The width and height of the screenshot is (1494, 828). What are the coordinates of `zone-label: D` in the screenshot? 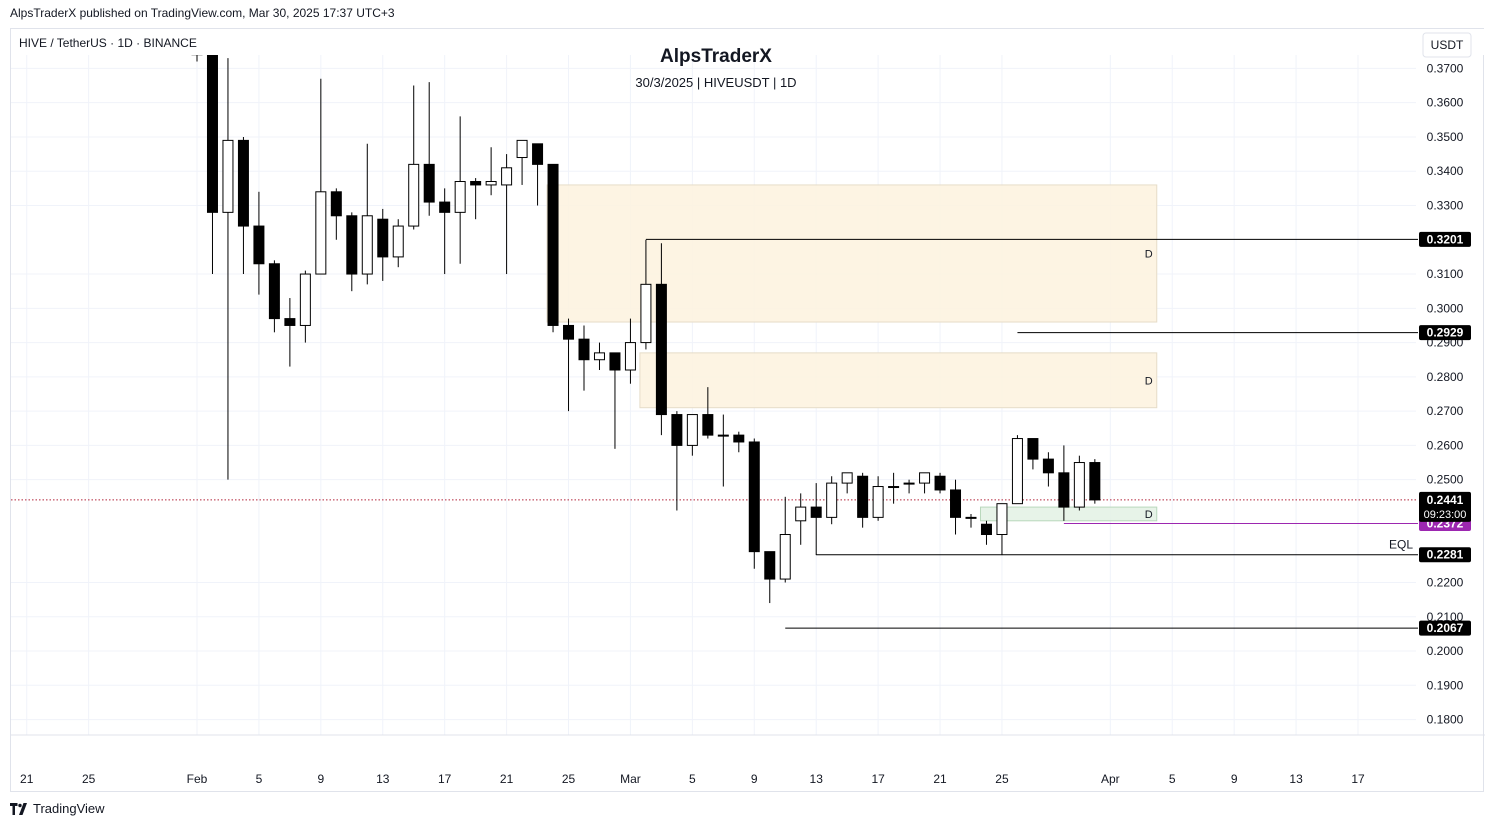 It's located at (1149, 254).